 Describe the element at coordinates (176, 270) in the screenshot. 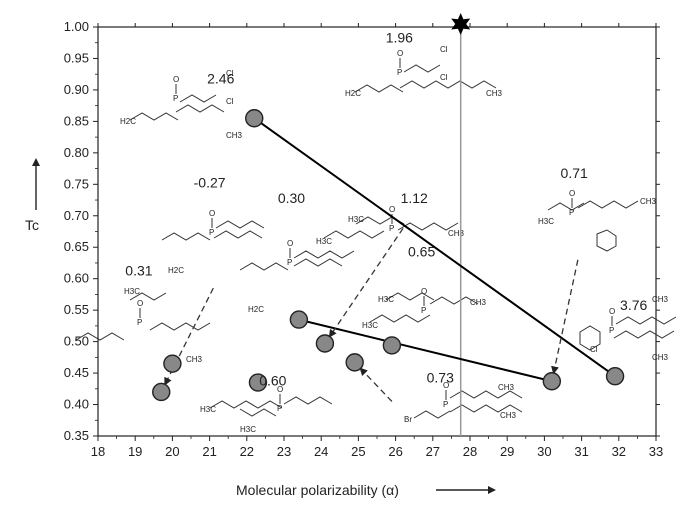

I see `structure-n027-h2c: H2C` at that location.